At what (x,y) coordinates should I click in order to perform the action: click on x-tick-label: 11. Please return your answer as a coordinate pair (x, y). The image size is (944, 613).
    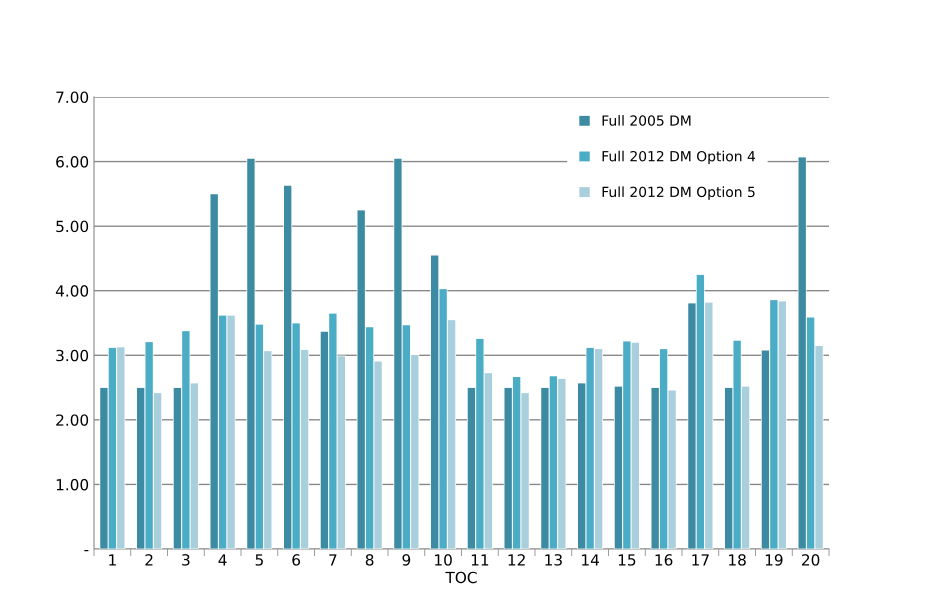
    Looking at the image, I should click on (480, 560).